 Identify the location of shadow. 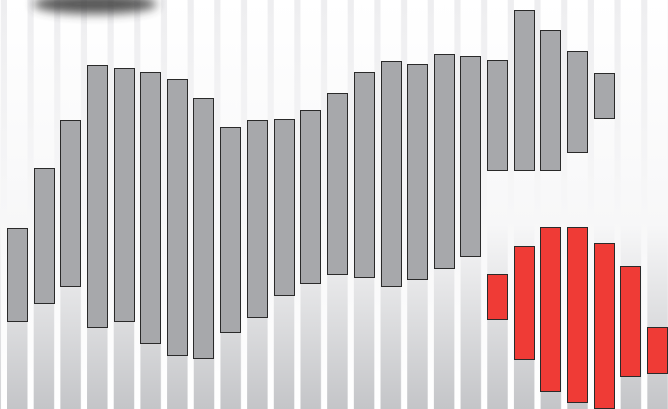
(95, 7).